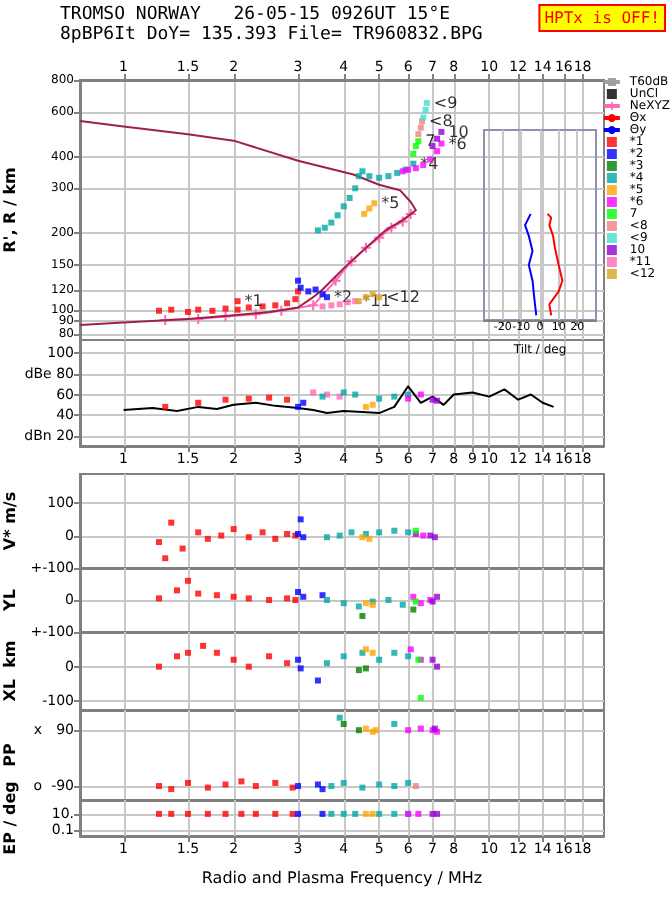 The width and height of the screenshot is (670, 902). I want to click on text: <8, so click(441, 121).